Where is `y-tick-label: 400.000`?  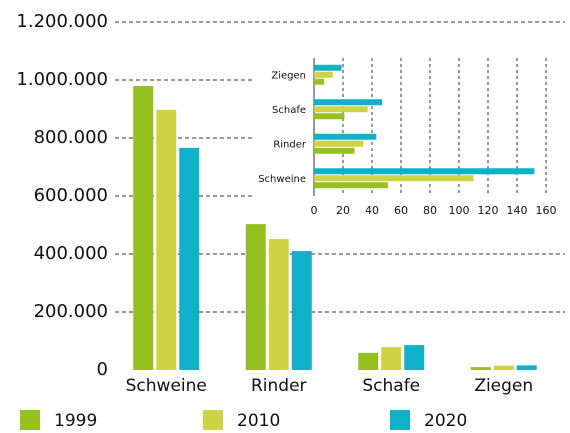
y-tick-label: 400.000 is located at coordinates (71, 253).